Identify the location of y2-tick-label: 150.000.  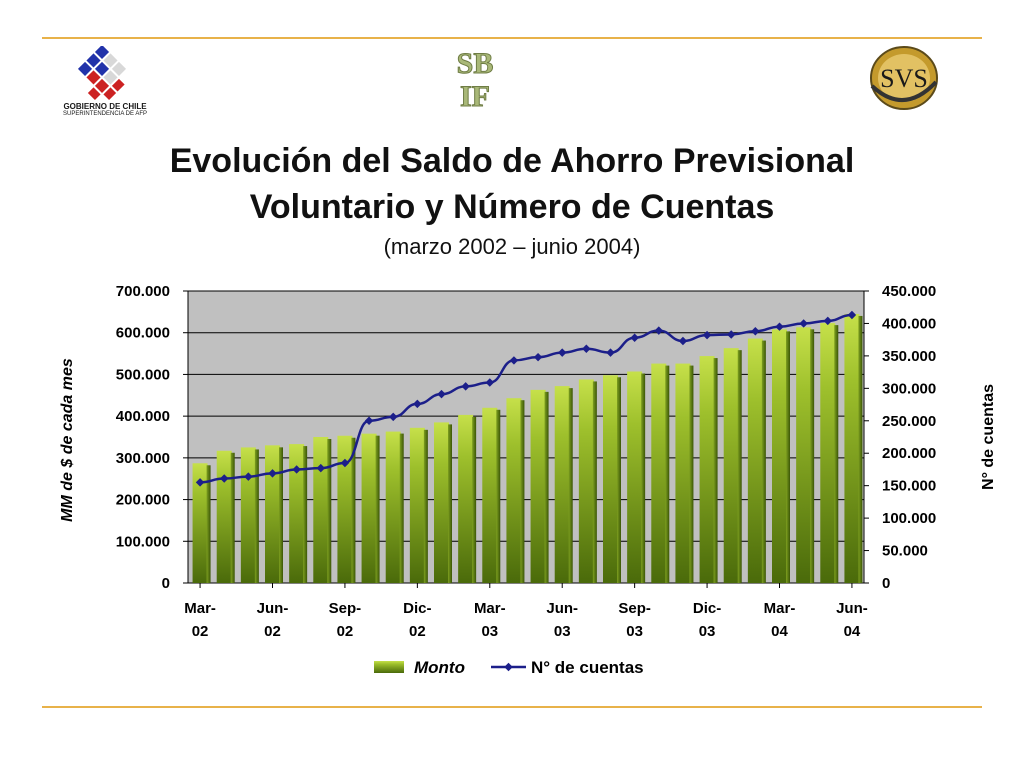
(909, 486).